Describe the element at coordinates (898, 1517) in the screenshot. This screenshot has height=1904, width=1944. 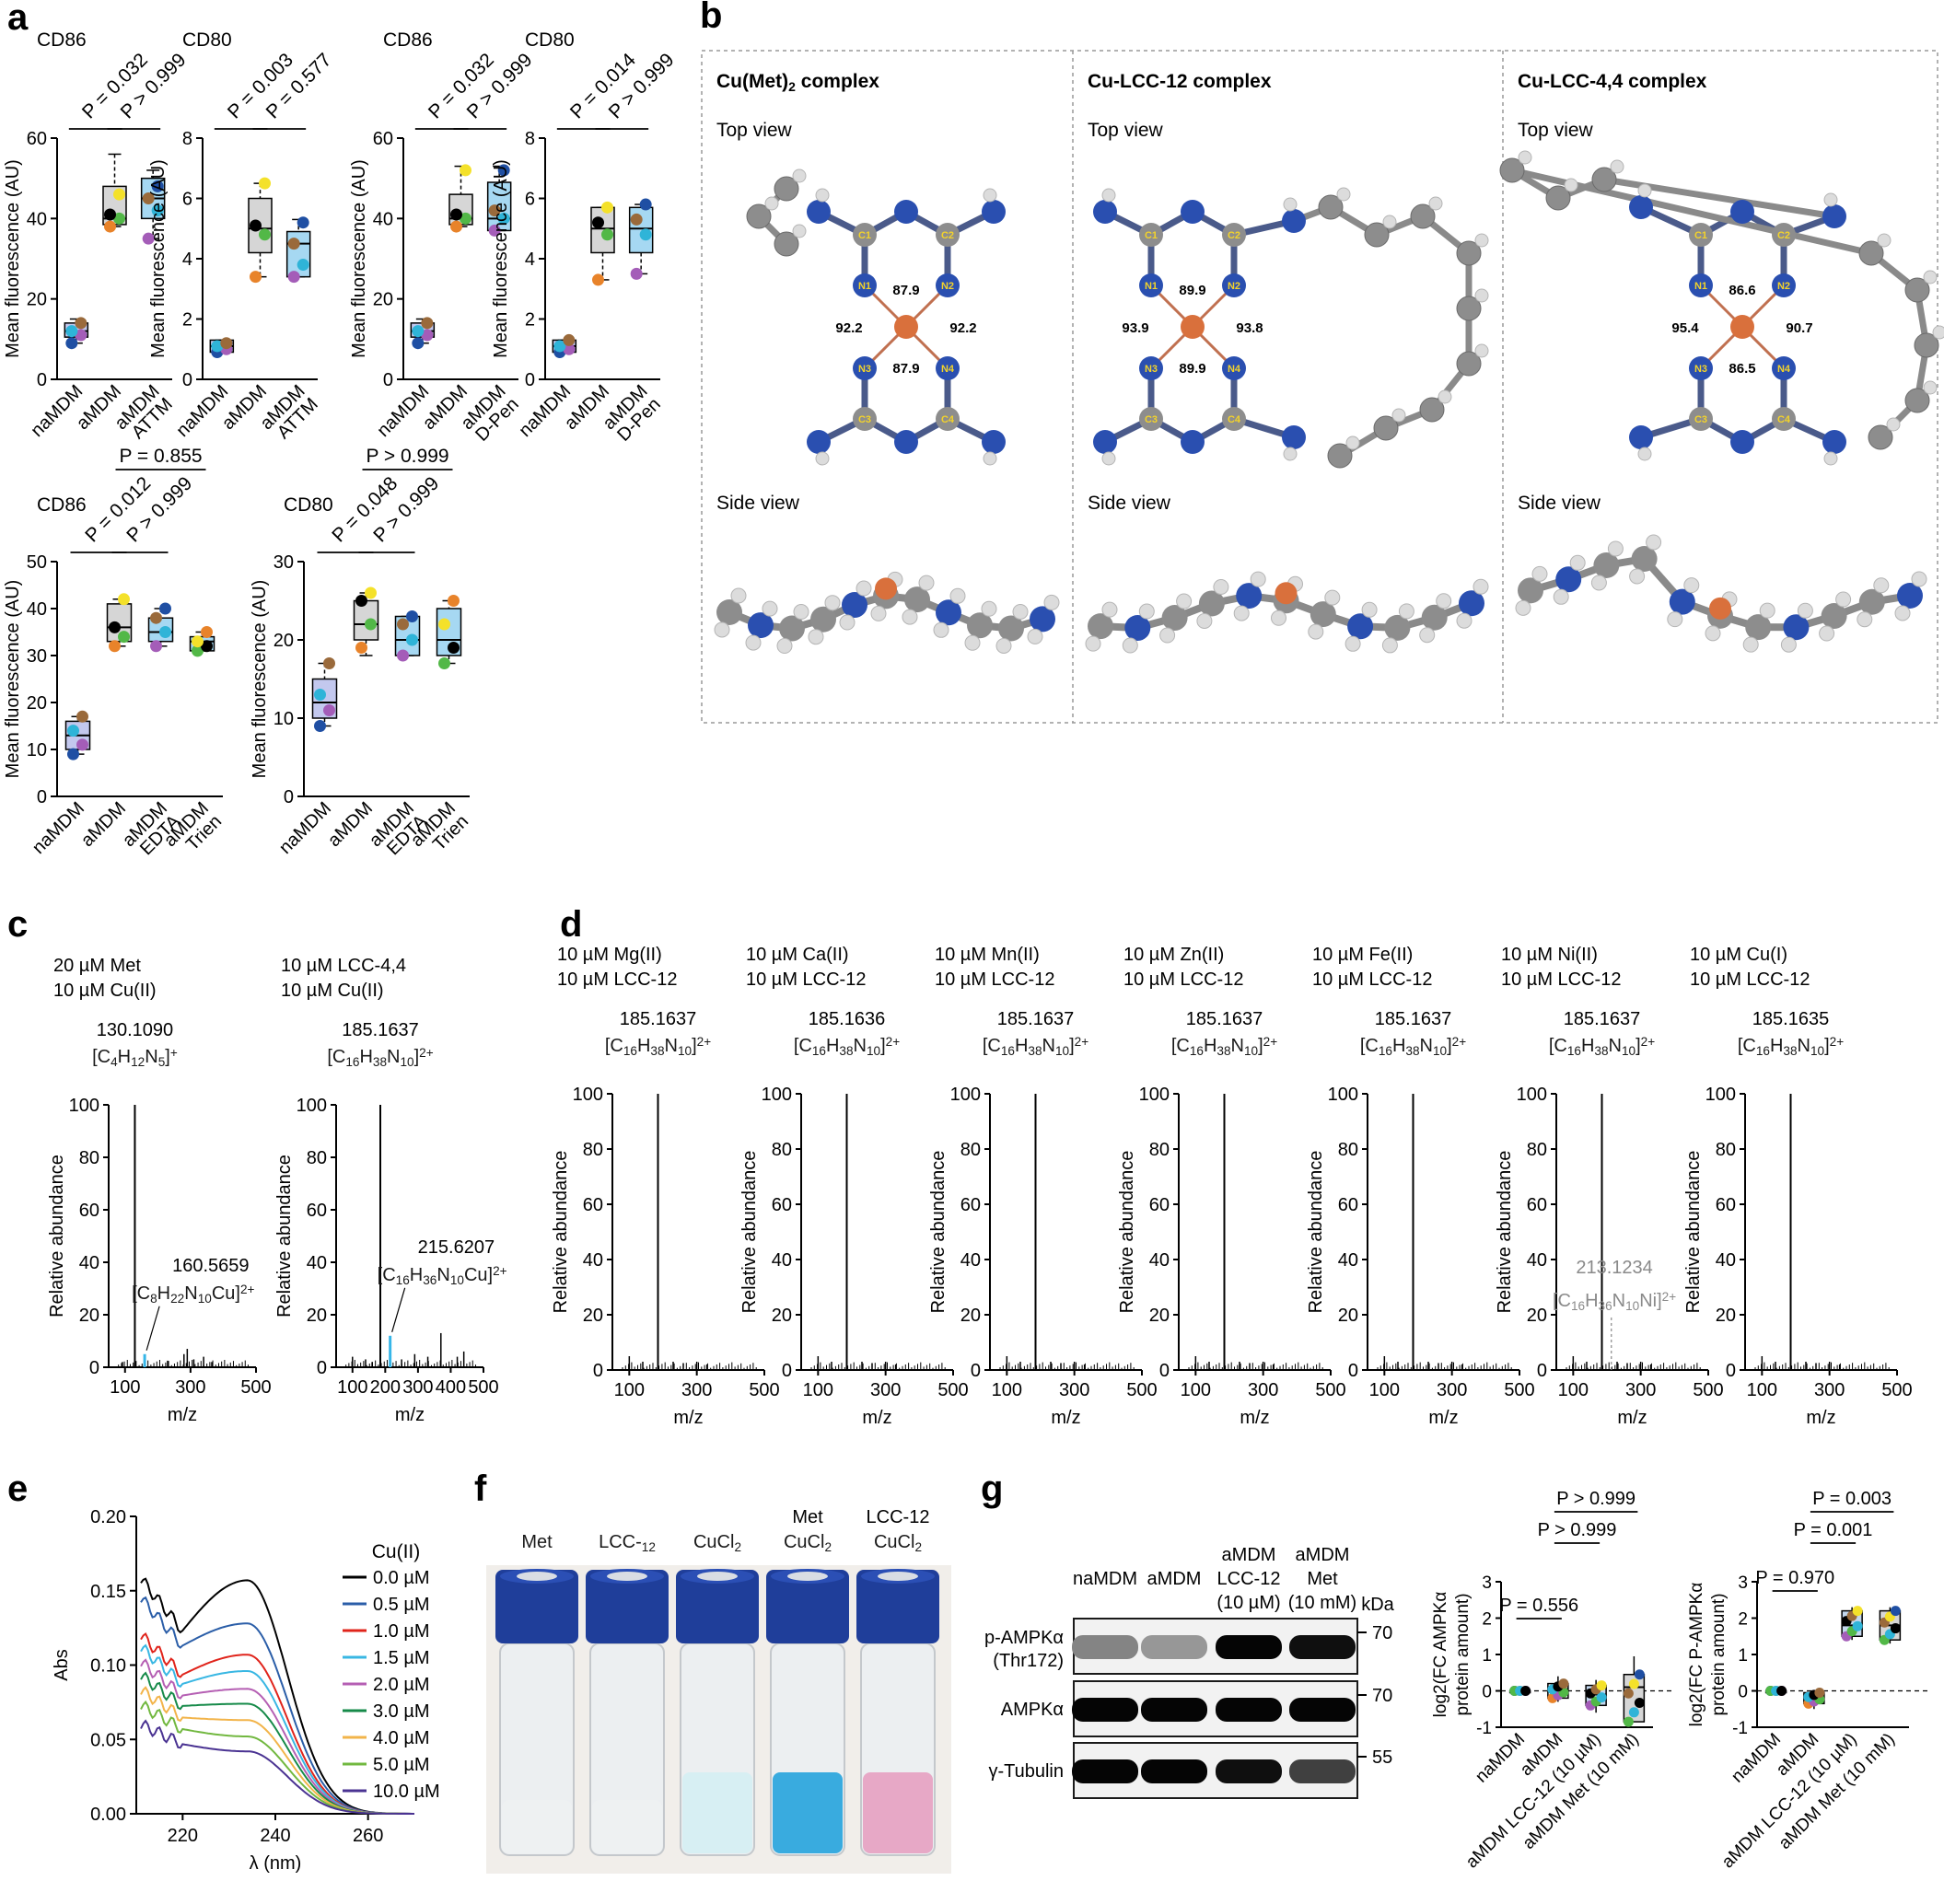
I see `vial-label-line-1: LCC-12` at that location.